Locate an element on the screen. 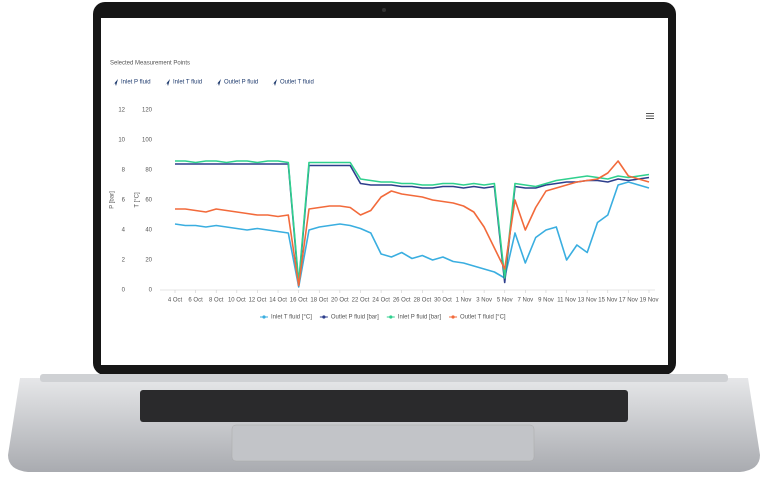 The width and height of the screenshot is (768, 493). series-line is located at coordinates (412, 234).